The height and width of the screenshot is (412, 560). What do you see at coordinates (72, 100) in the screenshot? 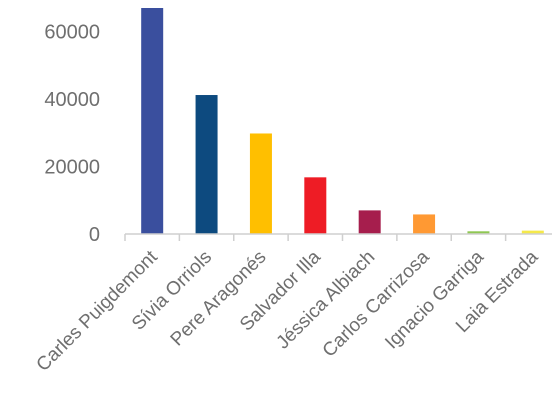
I see `y-tick-label: 40000` at bounding box center [72, 100].